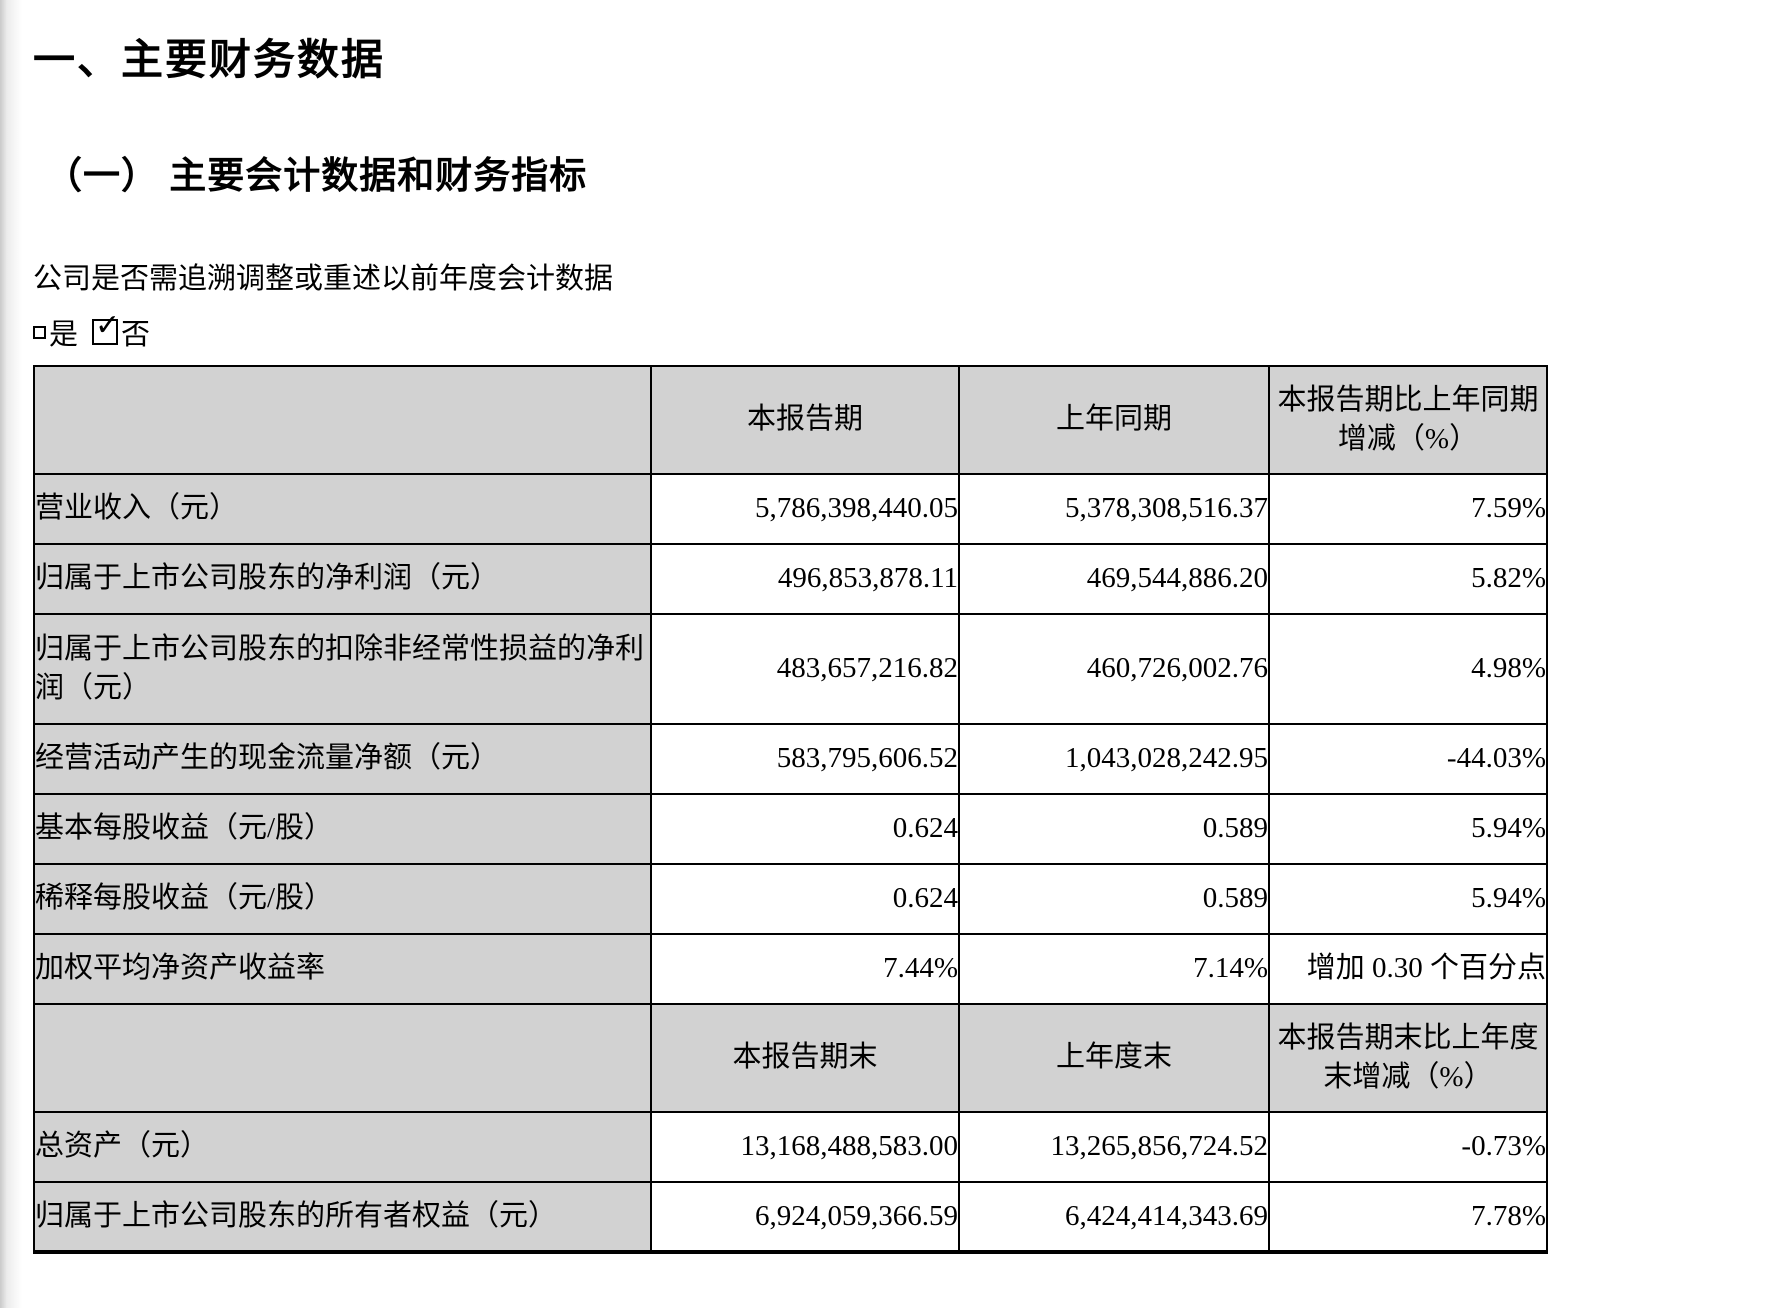  What do you see at coordinates (342, 759) in the screenshot?
I see `row-label: 经营活动产生的现金流量净额（元）` at bounding box center [342, 759].